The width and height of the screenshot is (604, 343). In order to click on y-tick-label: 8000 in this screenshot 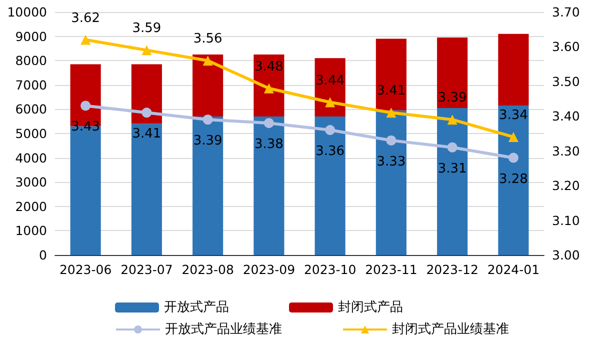, I will do `click(31, 60)`.